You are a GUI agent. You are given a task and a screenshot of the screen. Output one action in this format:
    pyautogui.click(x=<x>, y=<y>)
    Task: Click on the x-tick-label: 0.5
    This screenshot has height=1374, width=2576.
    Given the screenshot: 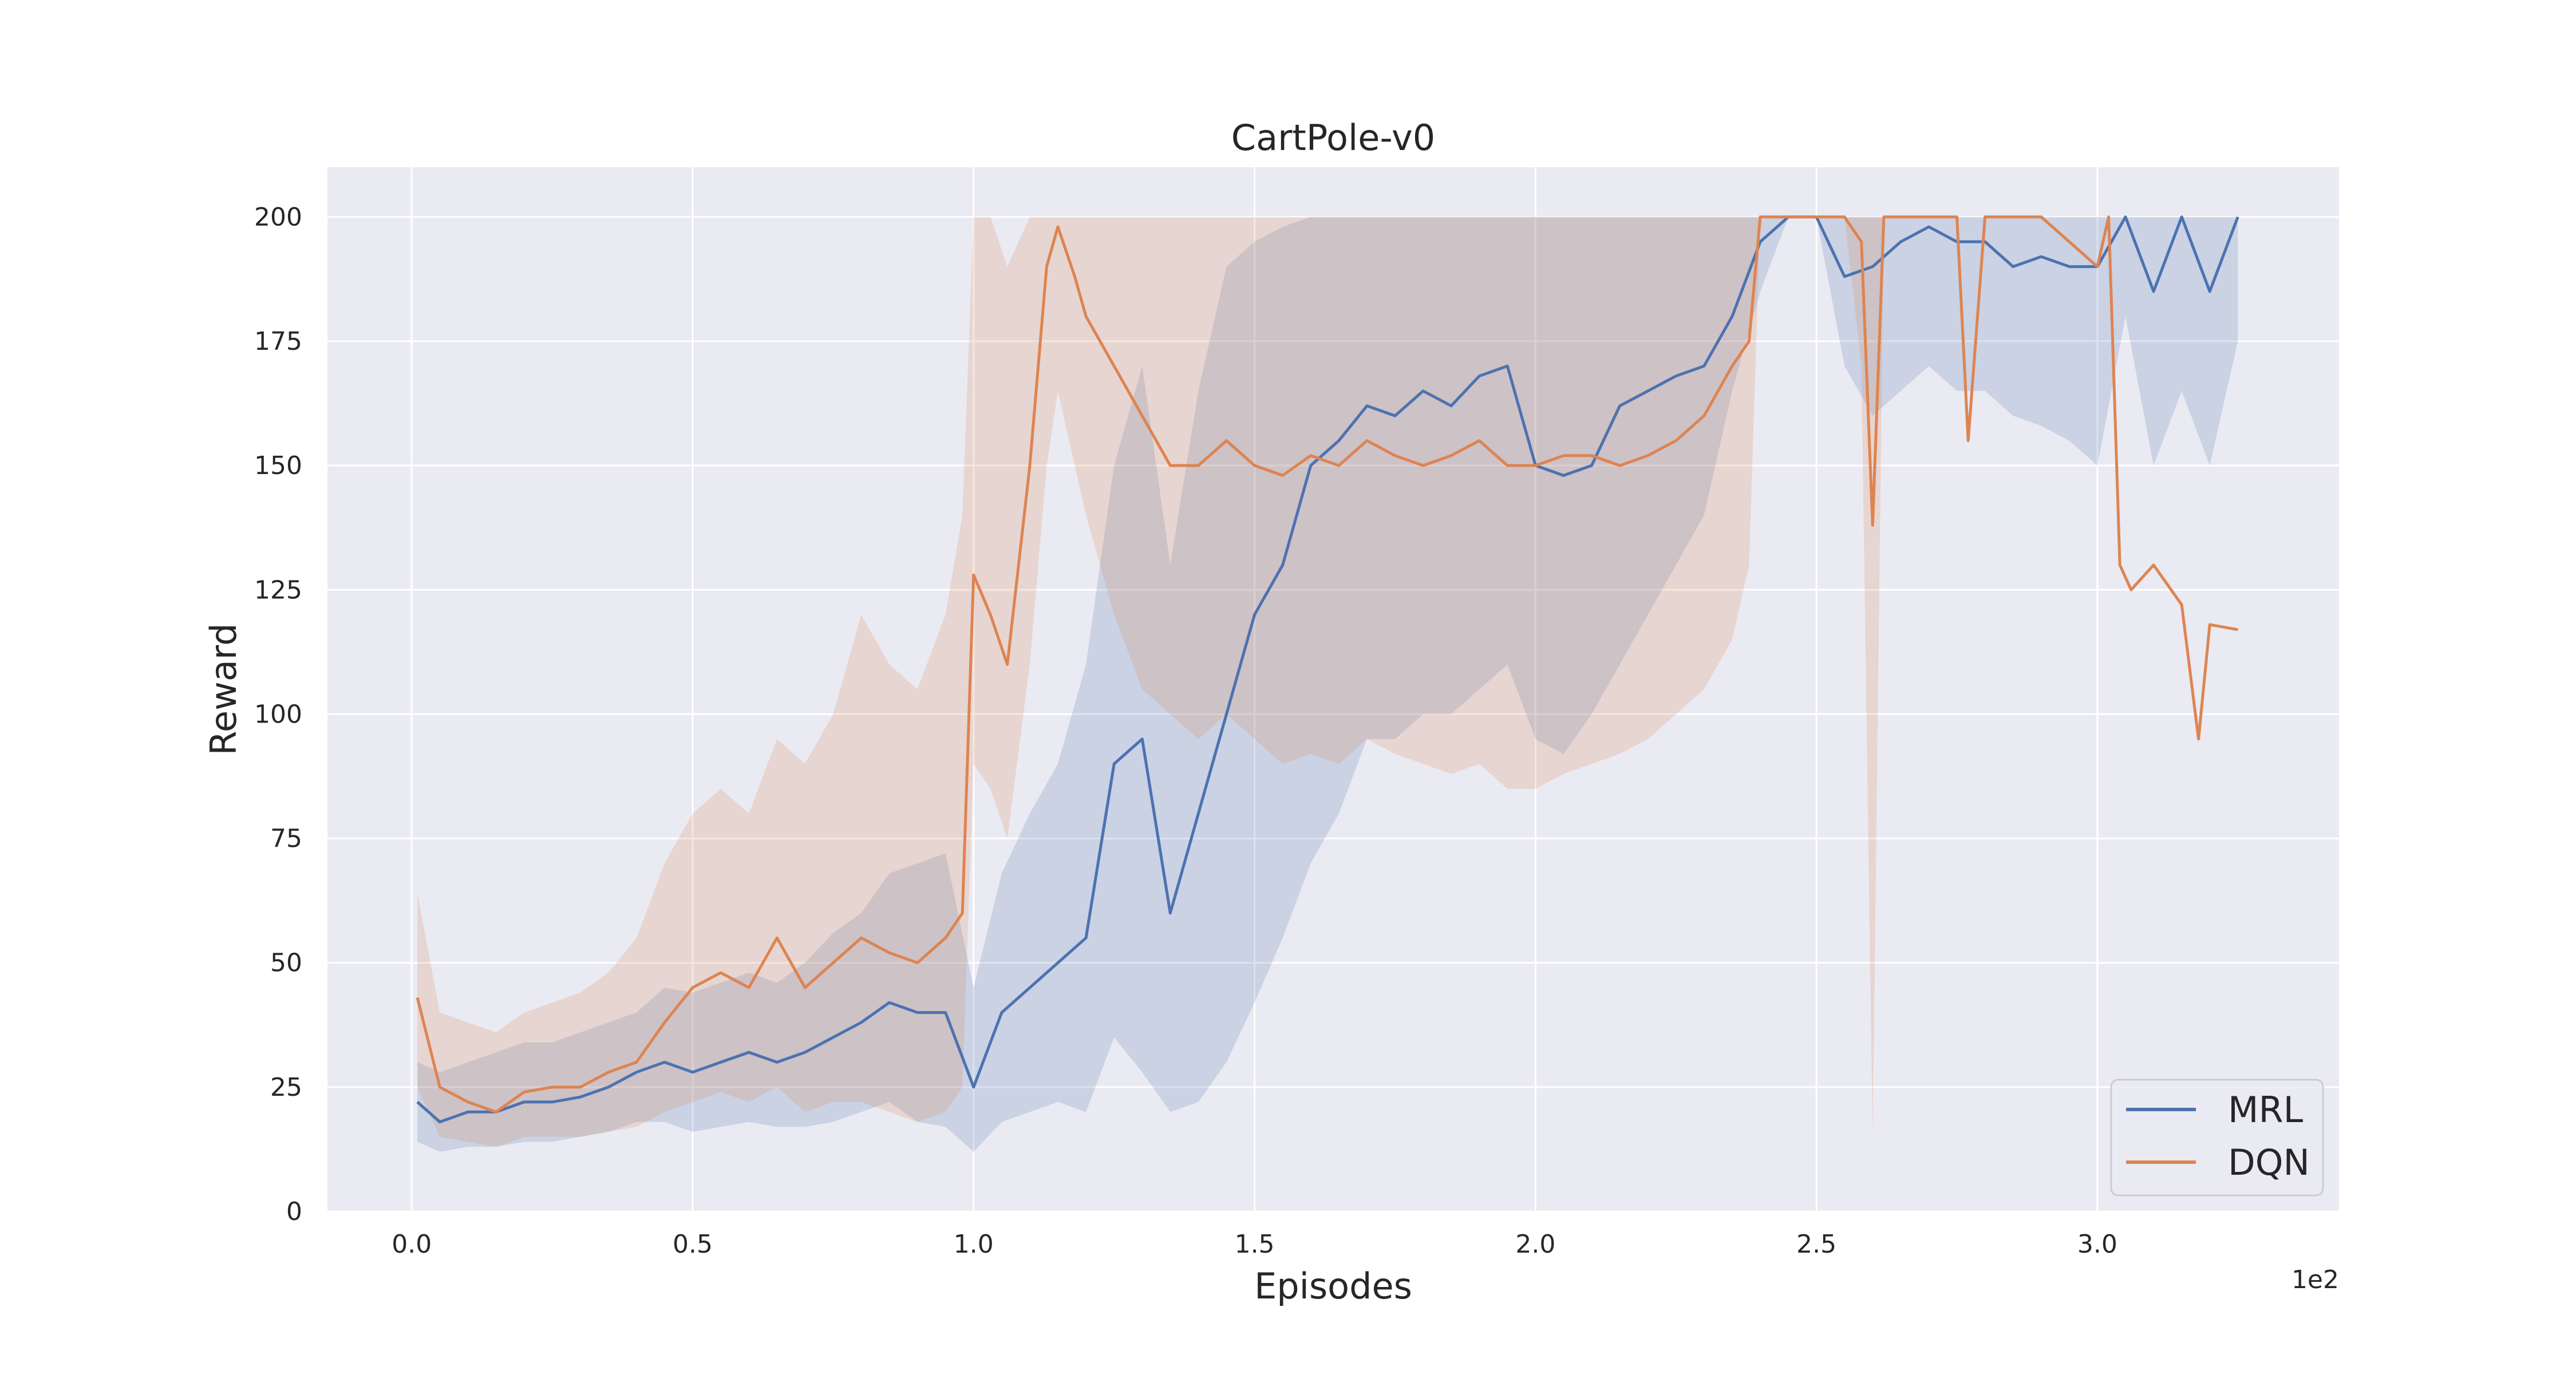 What is the action you would take?
    pyautogui.click(x=693, y=1245)
    